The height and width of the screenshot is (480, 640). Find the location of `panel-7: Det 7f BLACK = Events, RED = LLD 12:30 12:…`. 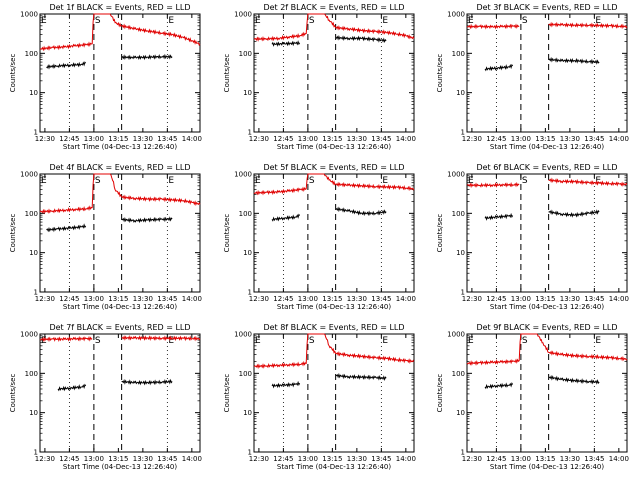

panel-7: Det 7f BLACK = Events, RED = LLD 12:30 12:… is located at coordinates (105, 397).